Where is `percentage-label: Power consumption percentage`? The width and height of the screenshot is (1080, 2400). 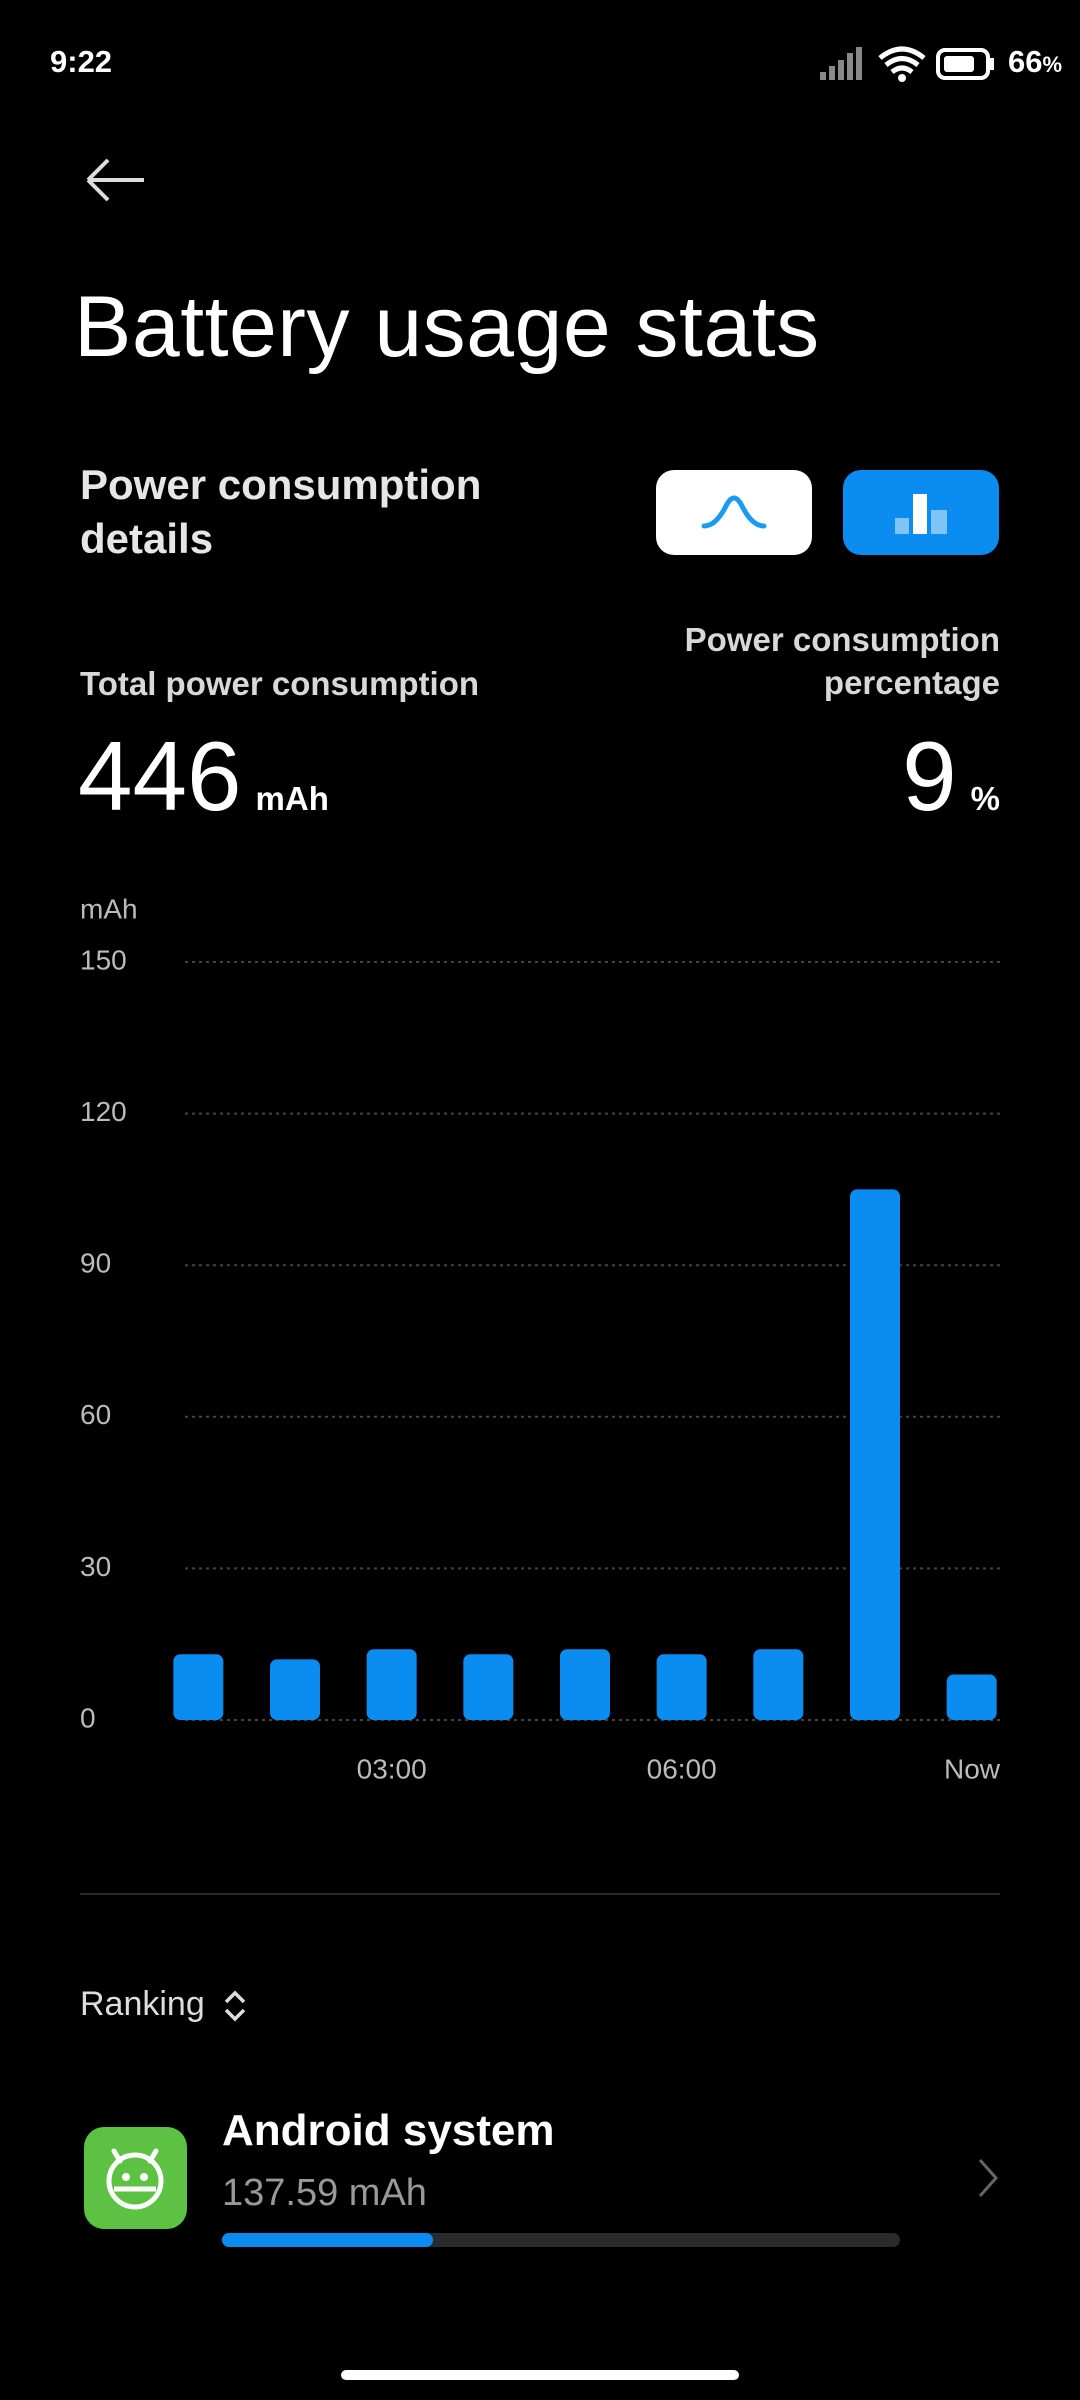 percentage-label: Power consumption percentage is located at coordinates (842, 661).